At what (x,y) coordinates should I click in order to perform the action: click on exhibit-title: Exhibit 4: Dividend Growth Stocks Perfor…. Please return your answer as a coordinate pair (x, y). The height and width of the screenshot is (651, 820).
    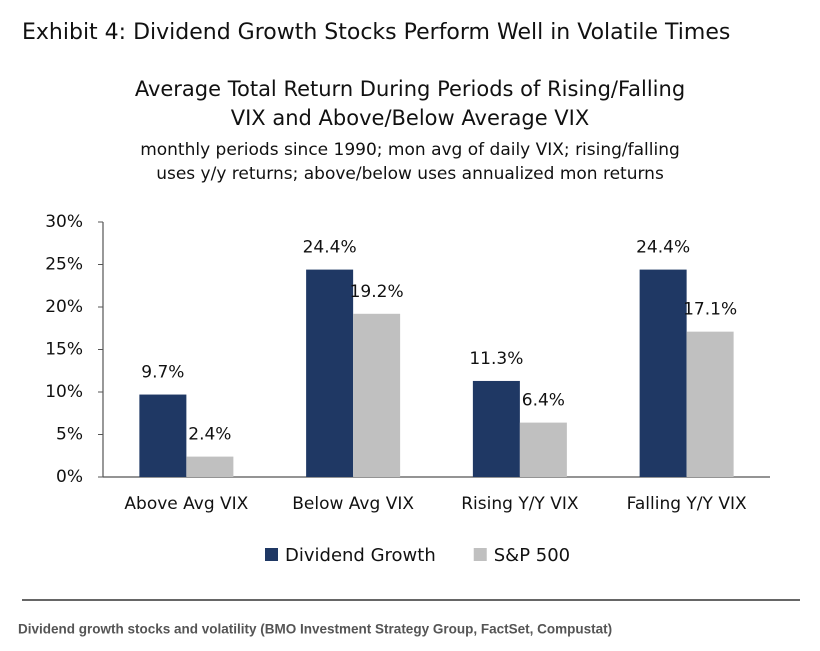
    Looking at the image, I should click on (376, 32).